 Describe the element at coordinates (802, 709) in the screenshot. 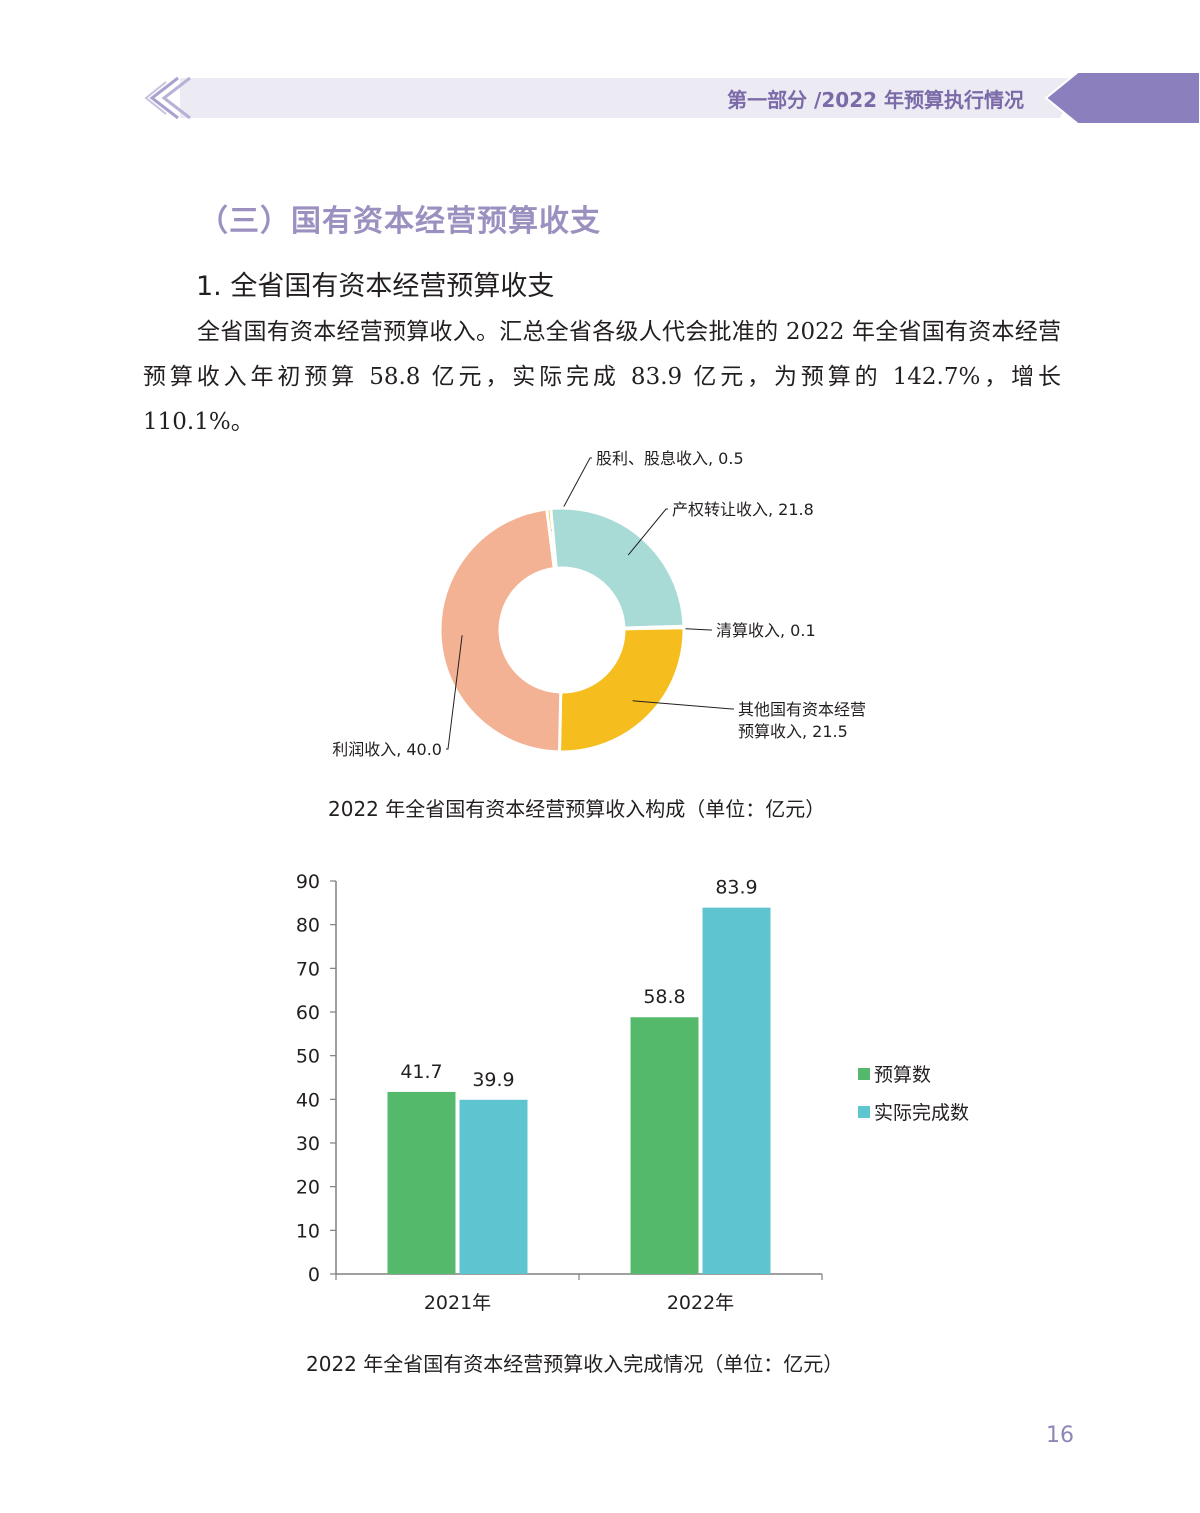

I see `donut-slice-label: 其他国有资本经营` at that location.